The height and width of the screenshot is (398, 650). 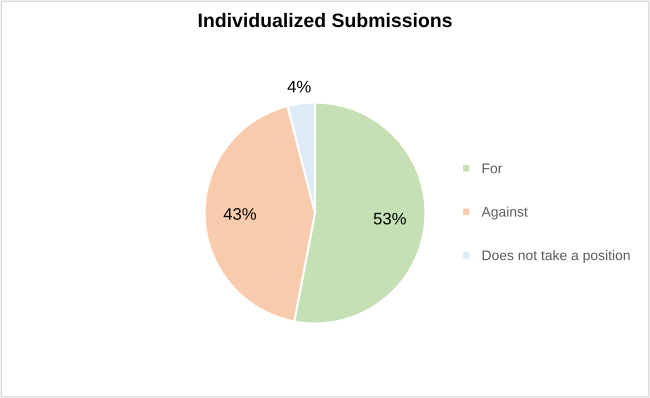 What do you see at coordinates (505, 213) in the screenshot?
I see `legend-label: Against` at bounding box center [505, 213].